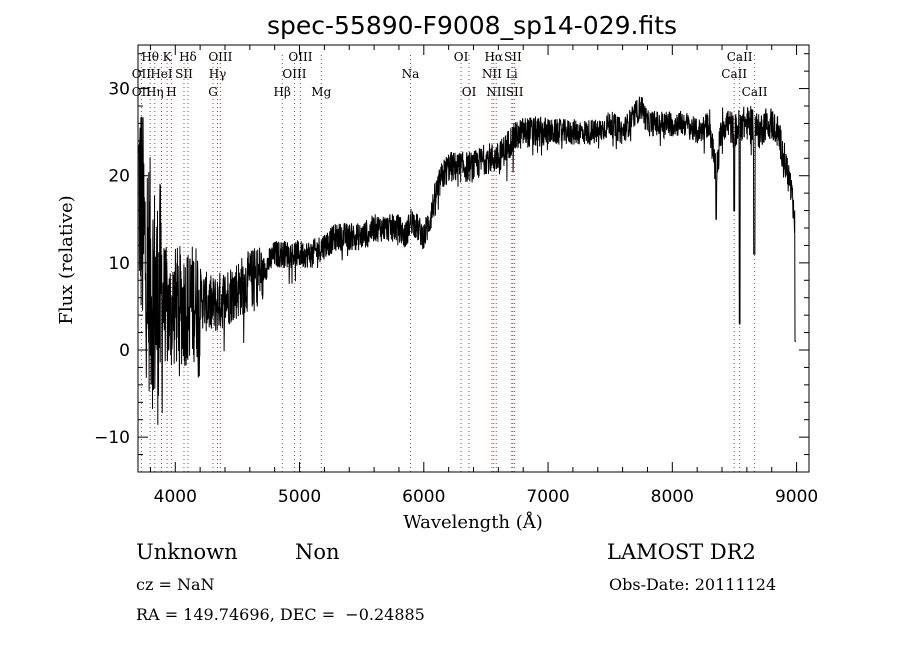 This screenshot has width=900, height=650. I want to click on line-label: Na, so click(411, 74).